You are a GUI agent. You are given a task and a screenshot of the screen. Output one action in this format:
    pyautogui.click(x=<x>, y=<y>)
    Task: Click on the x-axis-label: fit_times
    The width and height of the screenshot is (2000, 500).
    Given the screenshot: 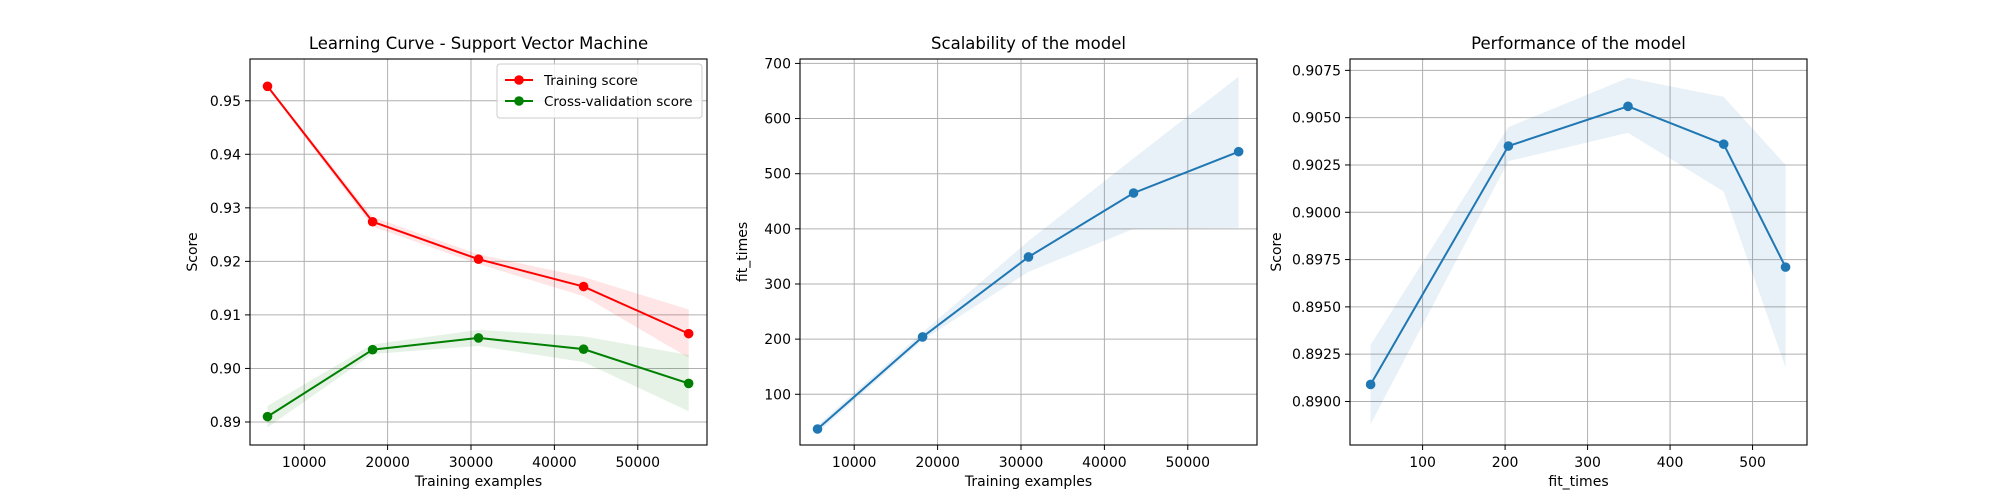 What is the action you would take?
    pyautogui.click(x=1578, y=482)
    